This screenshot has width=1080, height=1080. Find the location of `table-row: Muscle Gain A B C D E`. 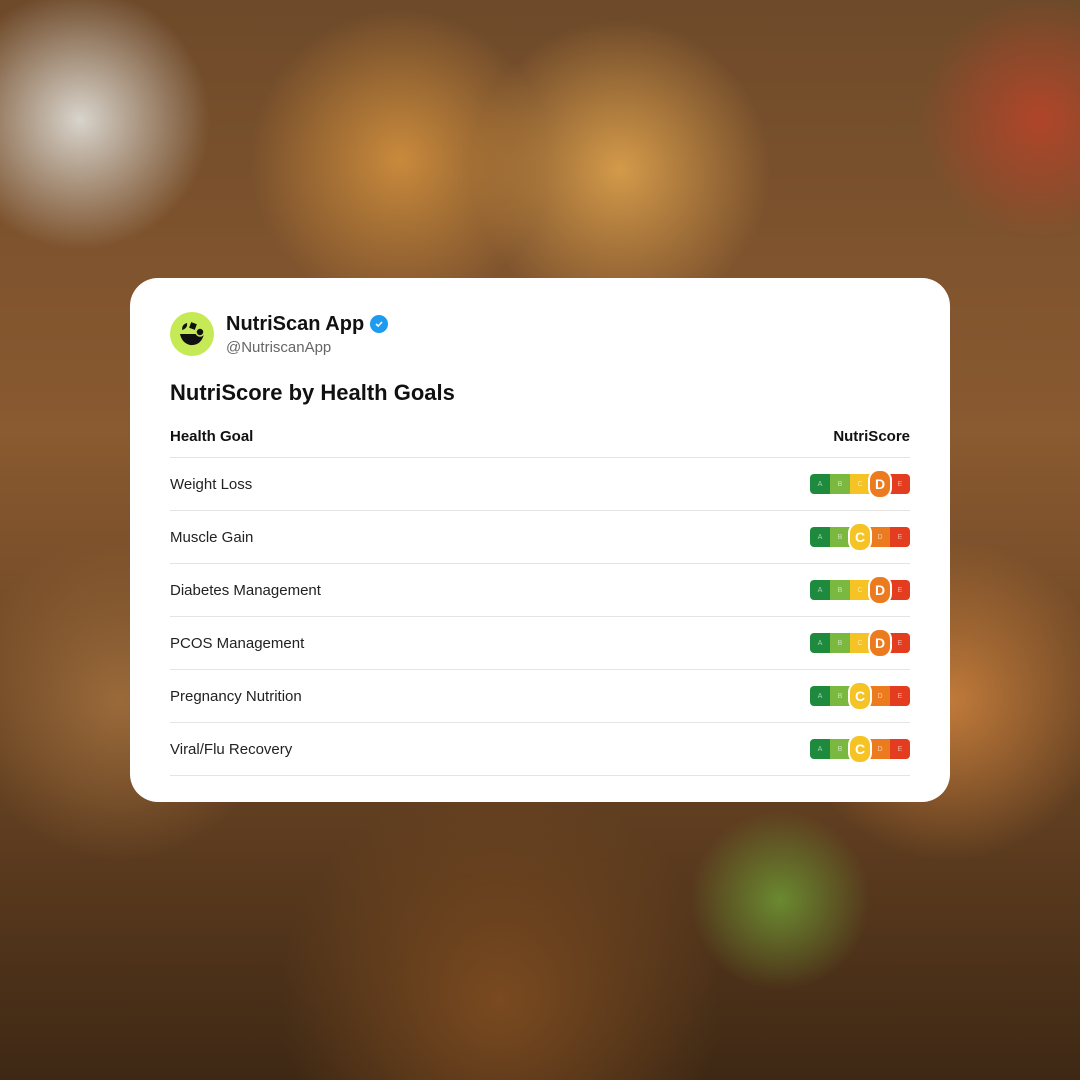

table-row: Muscle Gain A B C D E is located at coordinates (540, 537).